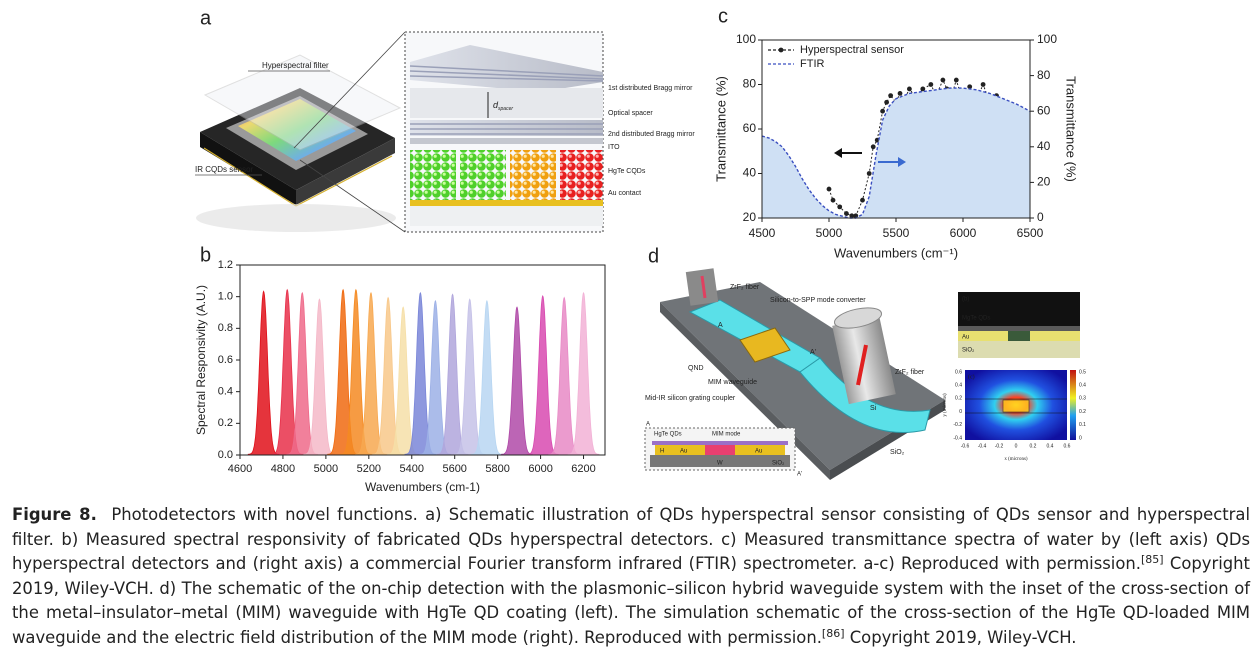 The height and width of the screenshot is (657, 1259). I want to click on label: ZrF₂ fiber, so click(745, 287).